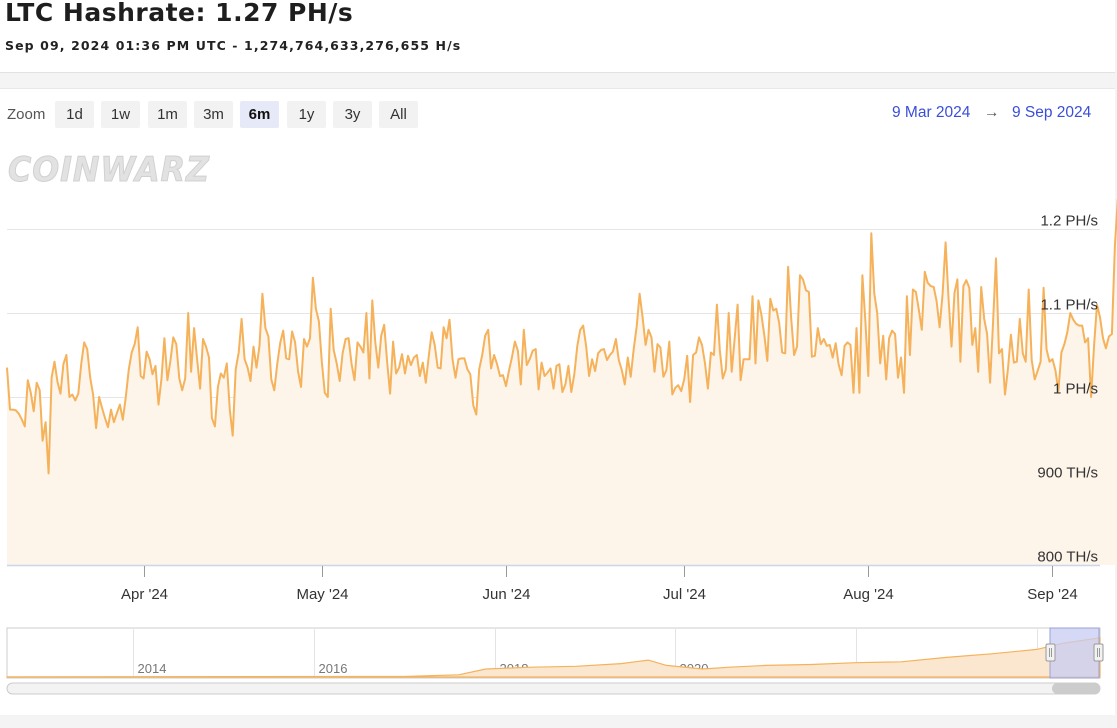 This screenshot has height=728, width=1117. What do you see at coordinates (213, 114) in the screenshot?
I see `zoom-3m-button: 3m` at bounding box center [213, 114].